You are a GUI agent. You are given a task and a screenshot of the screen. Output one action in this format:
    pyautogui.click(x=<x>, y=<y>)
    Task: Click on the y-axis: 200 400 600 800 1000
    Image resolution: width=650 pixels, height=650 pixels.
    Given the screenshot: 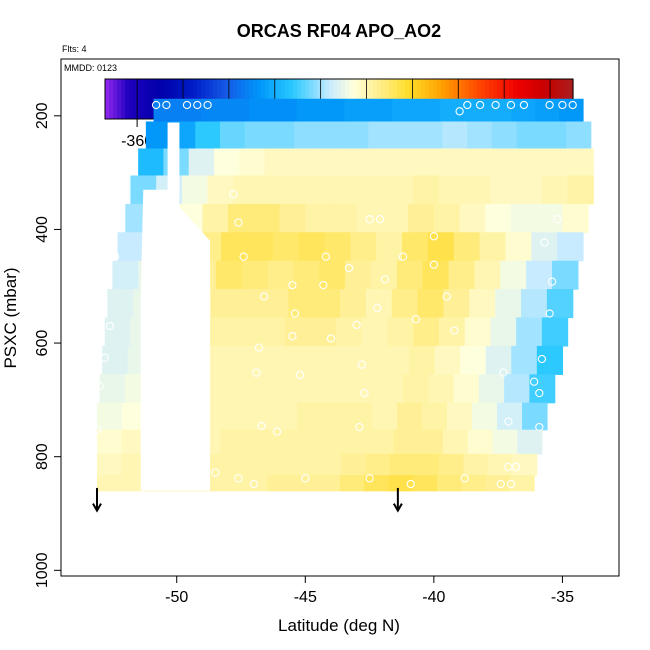 What is the action you would take?
    pyautogui.click(x=47, y=345)
    